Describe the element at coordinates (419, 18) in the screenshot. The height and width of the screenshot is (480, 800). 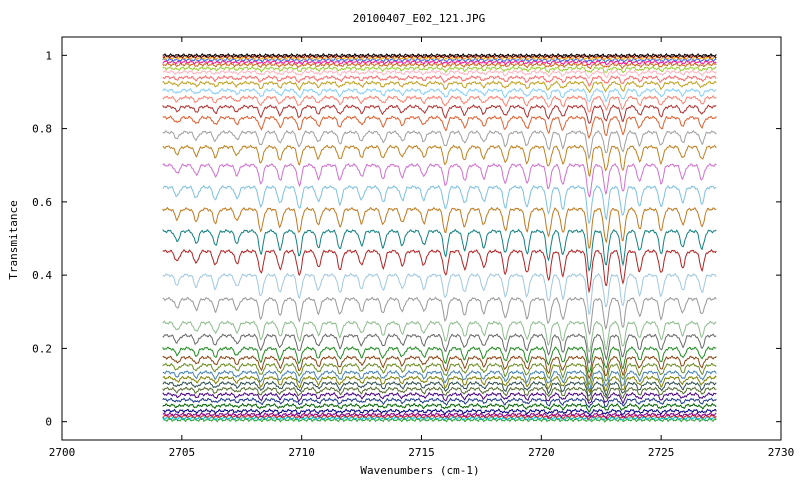
I see `chart-title: 20100407_E02_121.JPG` at that location.